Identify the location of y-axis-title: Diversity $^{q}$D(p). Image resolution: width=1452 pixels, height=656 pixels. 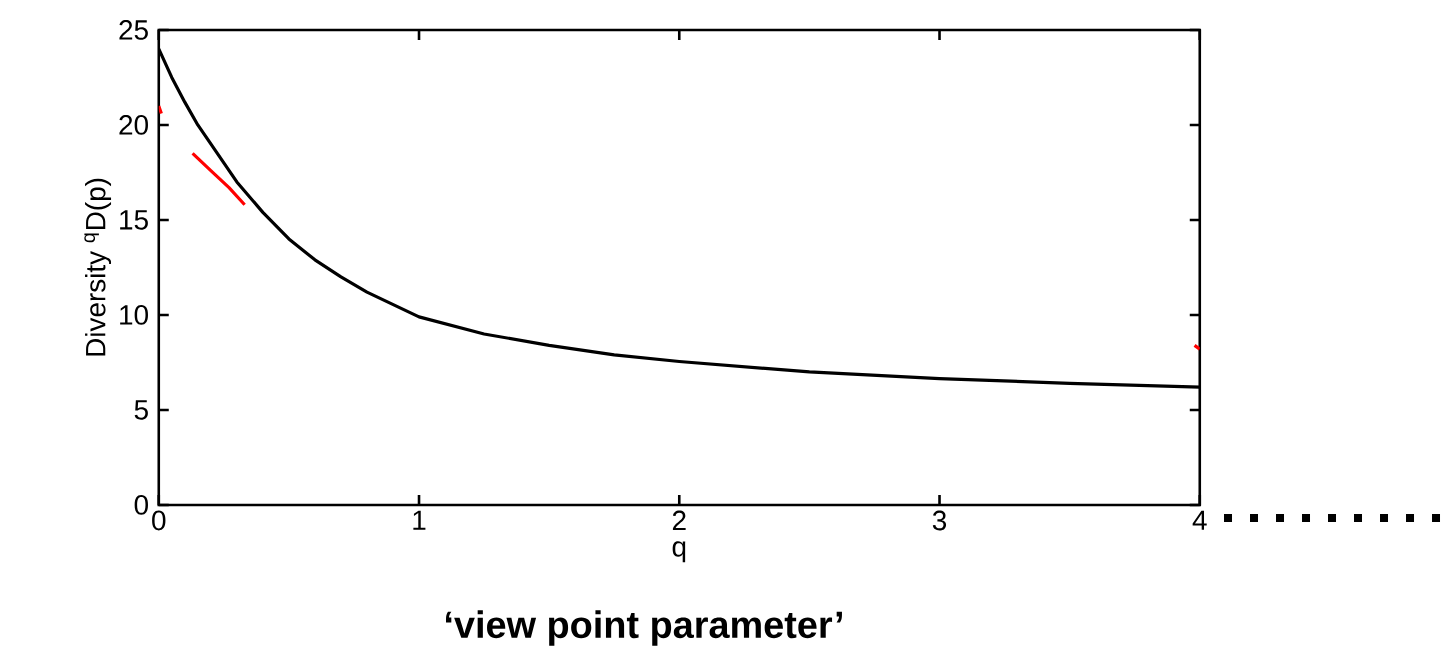
(98, 267).